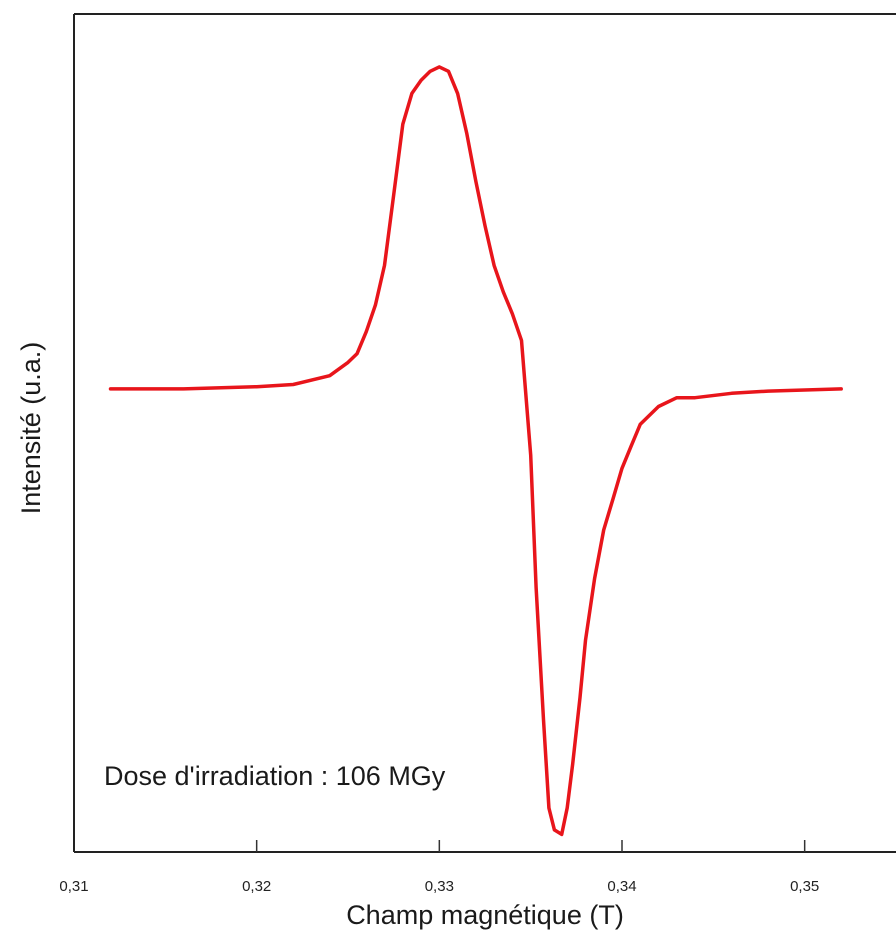 The width and height of the screenshot is (896, 936). What do you see at coordinates (256, 886) in the screenshot?
I see `x-tick-label: 0,32` at bounding box center [256, 886].